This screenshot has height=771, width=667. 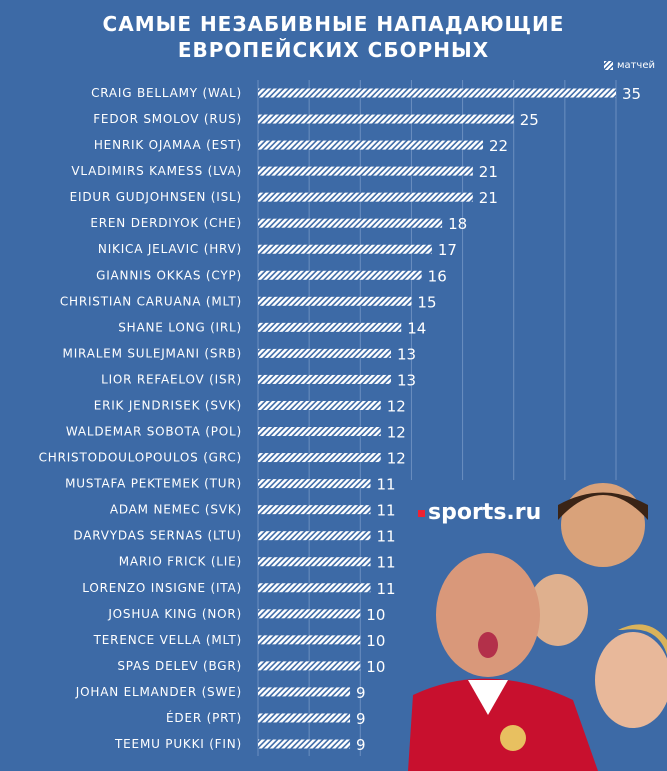 What do you see at coordinates (608, 65) in the screenshot?
I see `legend-swatch` at bounding box center [608, 65].